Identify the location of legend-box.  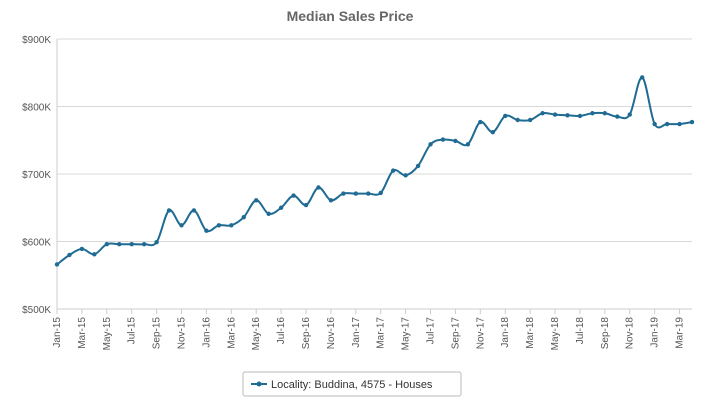
(352, 384).